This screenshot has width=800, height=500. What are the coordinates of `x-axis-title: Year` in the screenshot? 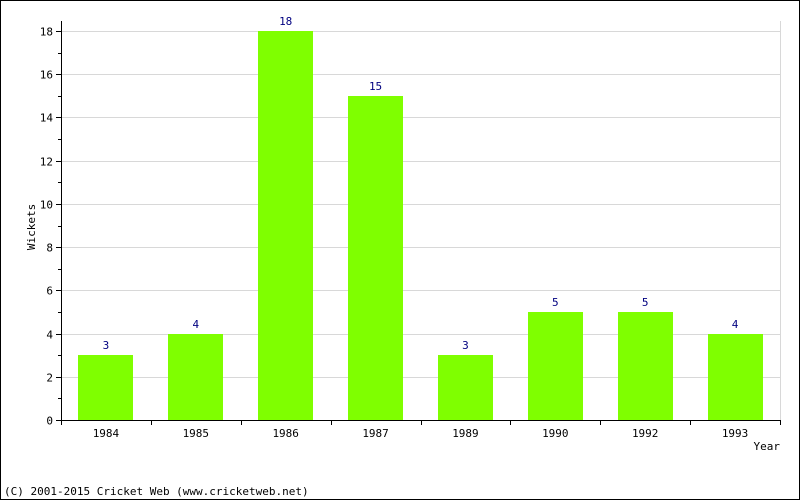 It's located at (767, 446).